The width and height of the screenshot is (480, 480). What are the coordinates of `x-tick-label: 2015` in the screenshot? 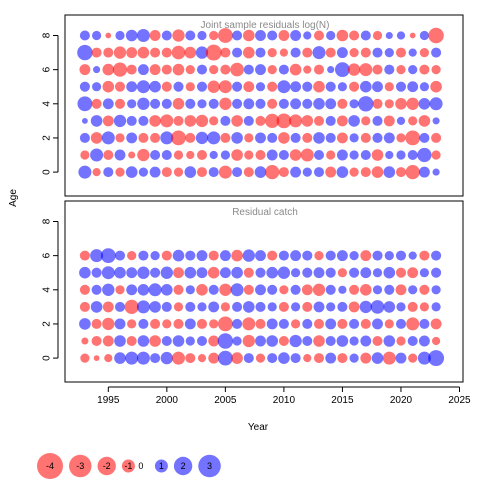 It's located at (342, 400).